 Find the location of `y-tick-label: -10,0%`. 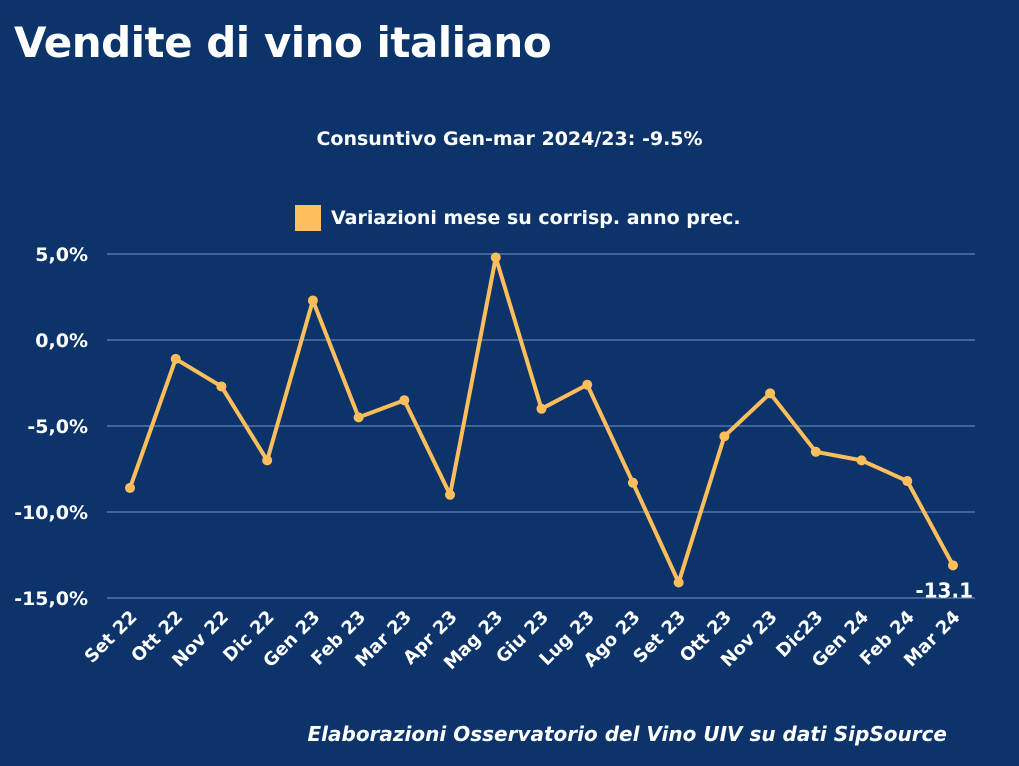

y-tick-label: -10,0% is located at coordinates (51, 513).